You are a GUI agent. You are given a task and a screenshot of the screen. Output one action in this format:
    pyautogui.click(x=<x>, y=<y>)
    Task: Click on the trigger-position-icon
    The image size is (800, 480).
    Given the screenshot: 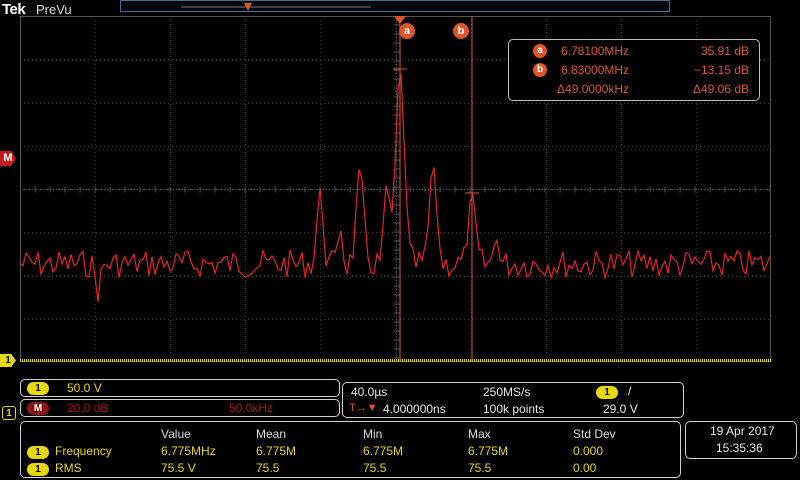 What is the action you would take?
    pyautogui.click(x=248, y=7)
    